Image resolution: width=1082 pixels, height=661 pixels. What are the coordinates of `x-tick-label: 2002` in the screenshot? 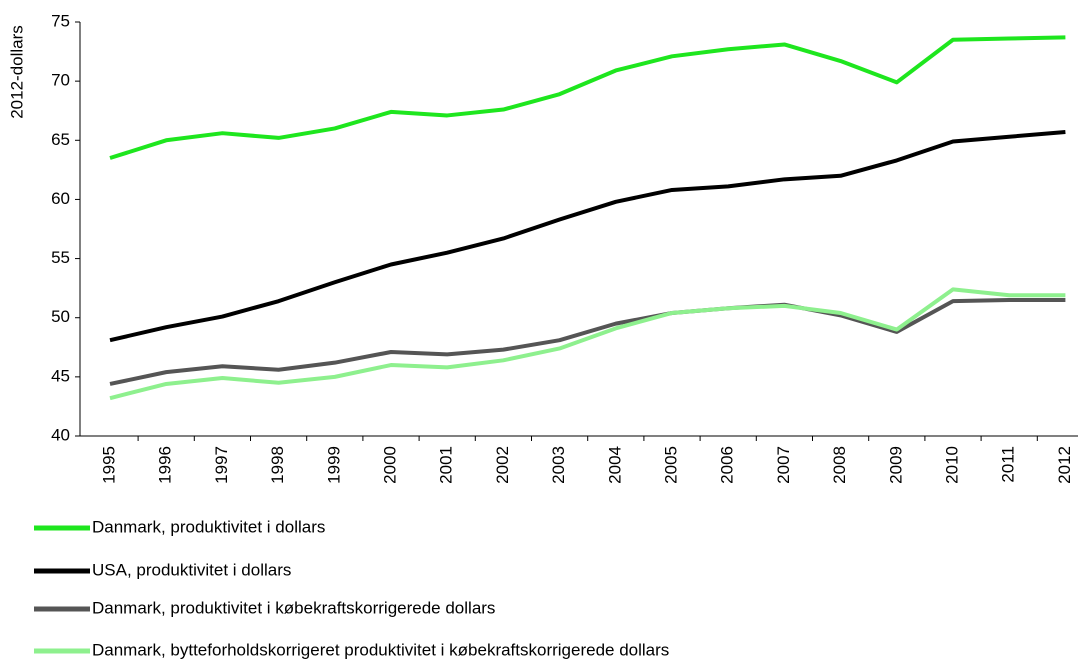 It's located at (502, 465).